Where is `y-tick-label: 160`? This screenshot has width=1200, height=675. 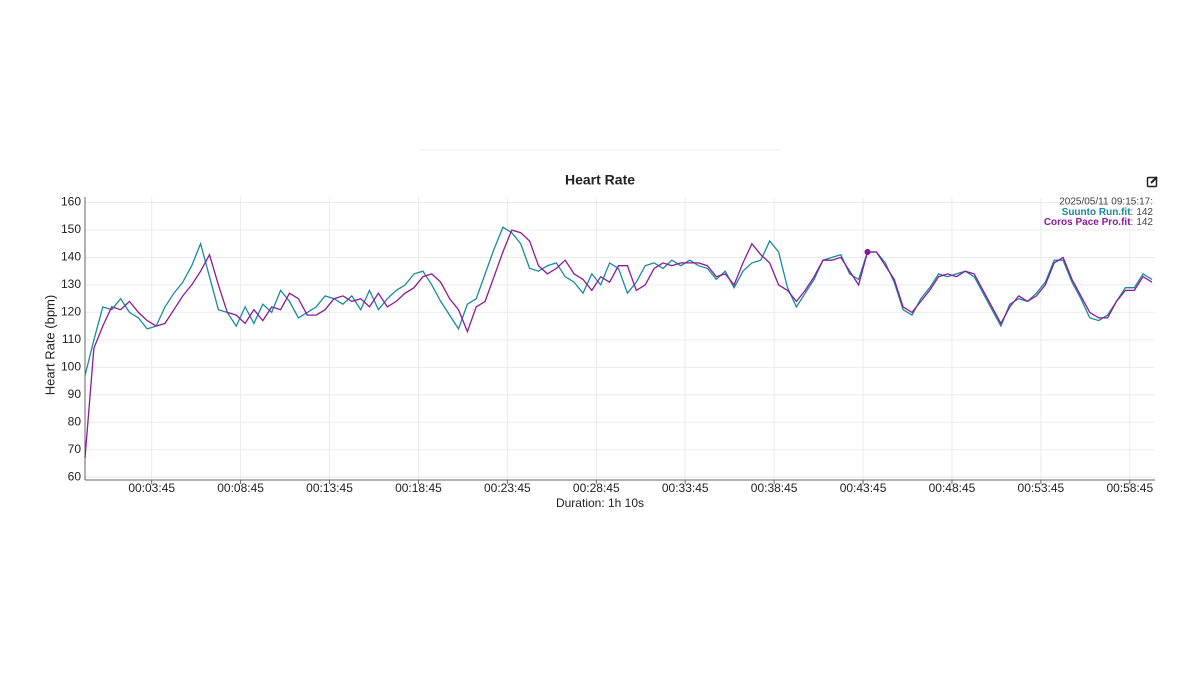 y-tick-label: 160 is located at coordinates (71, 202).